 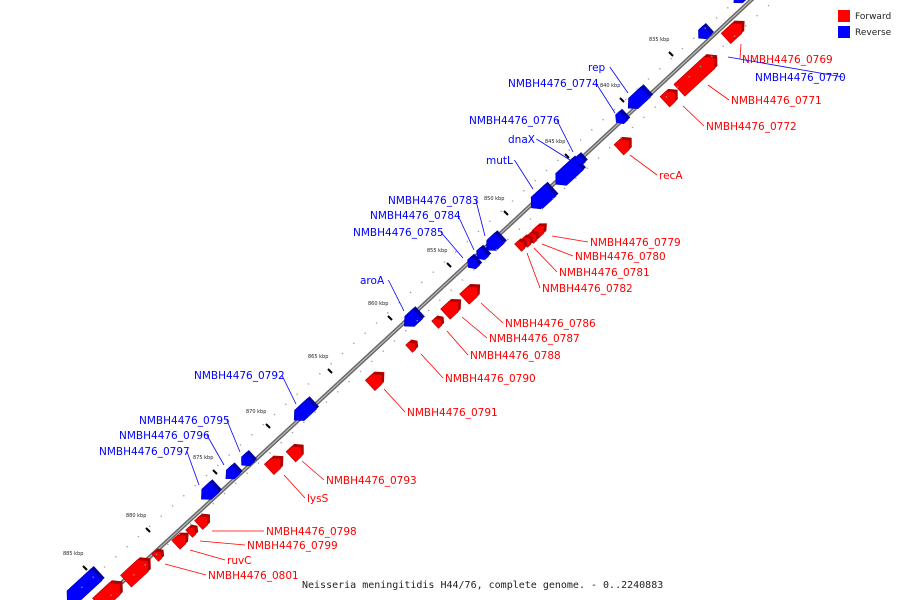 What do you see at coordinates (452, 413) in the screenshot?
I see `forward-gene-label: NMBH4476_0791` at bounding box center [452, 413].